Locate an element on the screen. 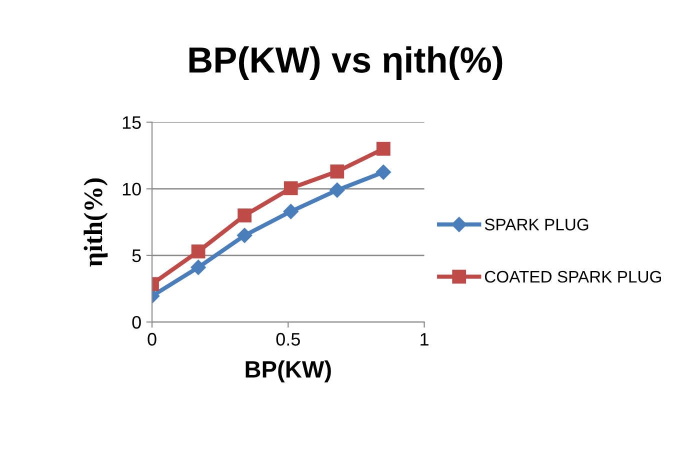  x-tick-label: 1 is located at coordinates (424, 339).